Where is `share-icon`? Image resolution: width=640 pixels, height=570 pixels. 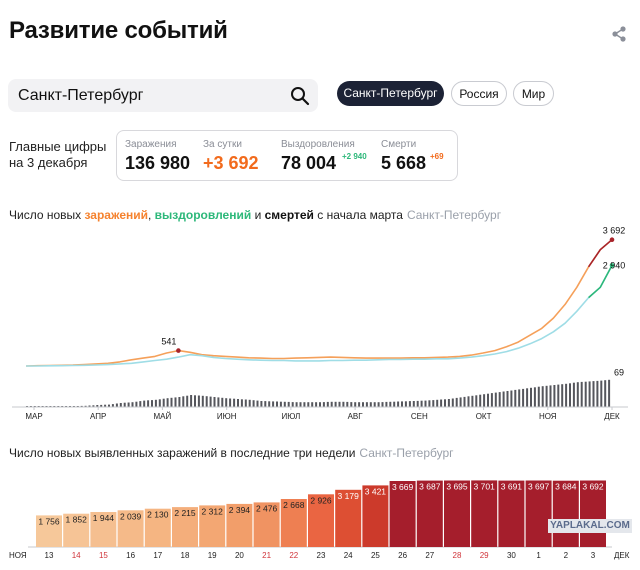
share-icon is located at coordinates (619, 34).